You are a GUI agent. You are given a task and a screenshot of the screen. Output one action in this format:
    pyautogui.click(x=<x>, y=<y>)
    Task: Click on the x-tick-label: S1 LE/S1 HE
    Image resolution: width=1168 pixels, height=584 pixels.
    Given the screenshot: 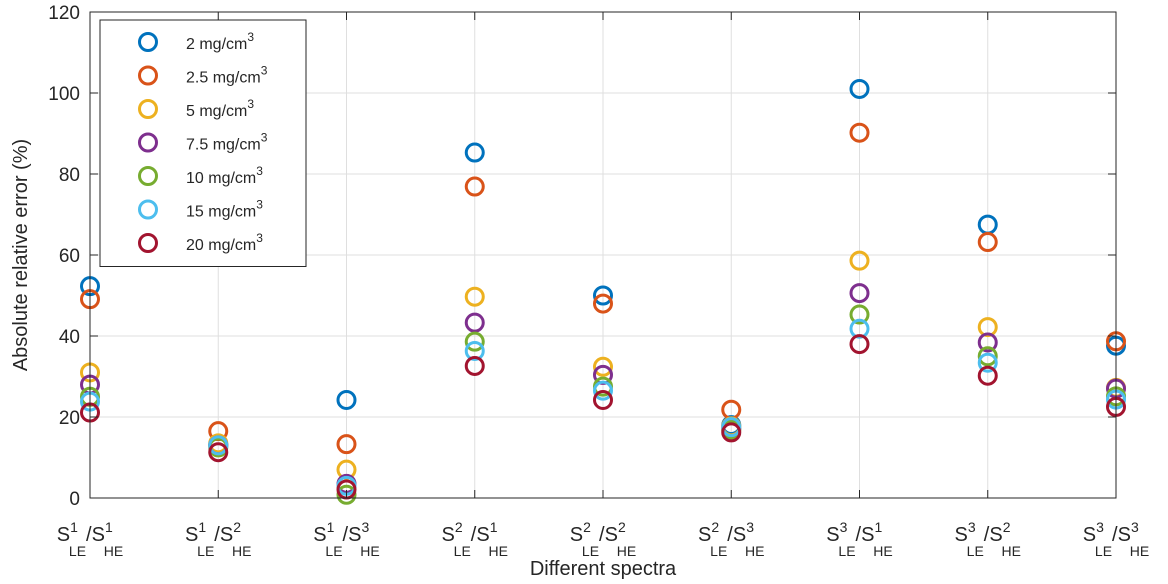 What is the action you would take?
    pyautogui.click(x=90, y=539)
    